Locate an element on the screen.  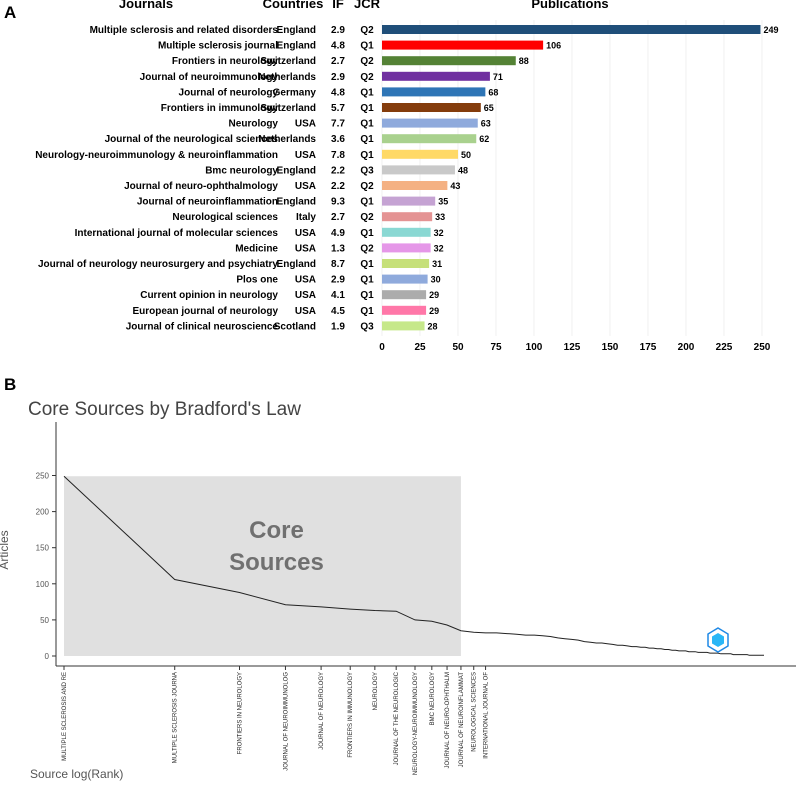
y-tick-label: 200 is located at coordinates (43, 512).